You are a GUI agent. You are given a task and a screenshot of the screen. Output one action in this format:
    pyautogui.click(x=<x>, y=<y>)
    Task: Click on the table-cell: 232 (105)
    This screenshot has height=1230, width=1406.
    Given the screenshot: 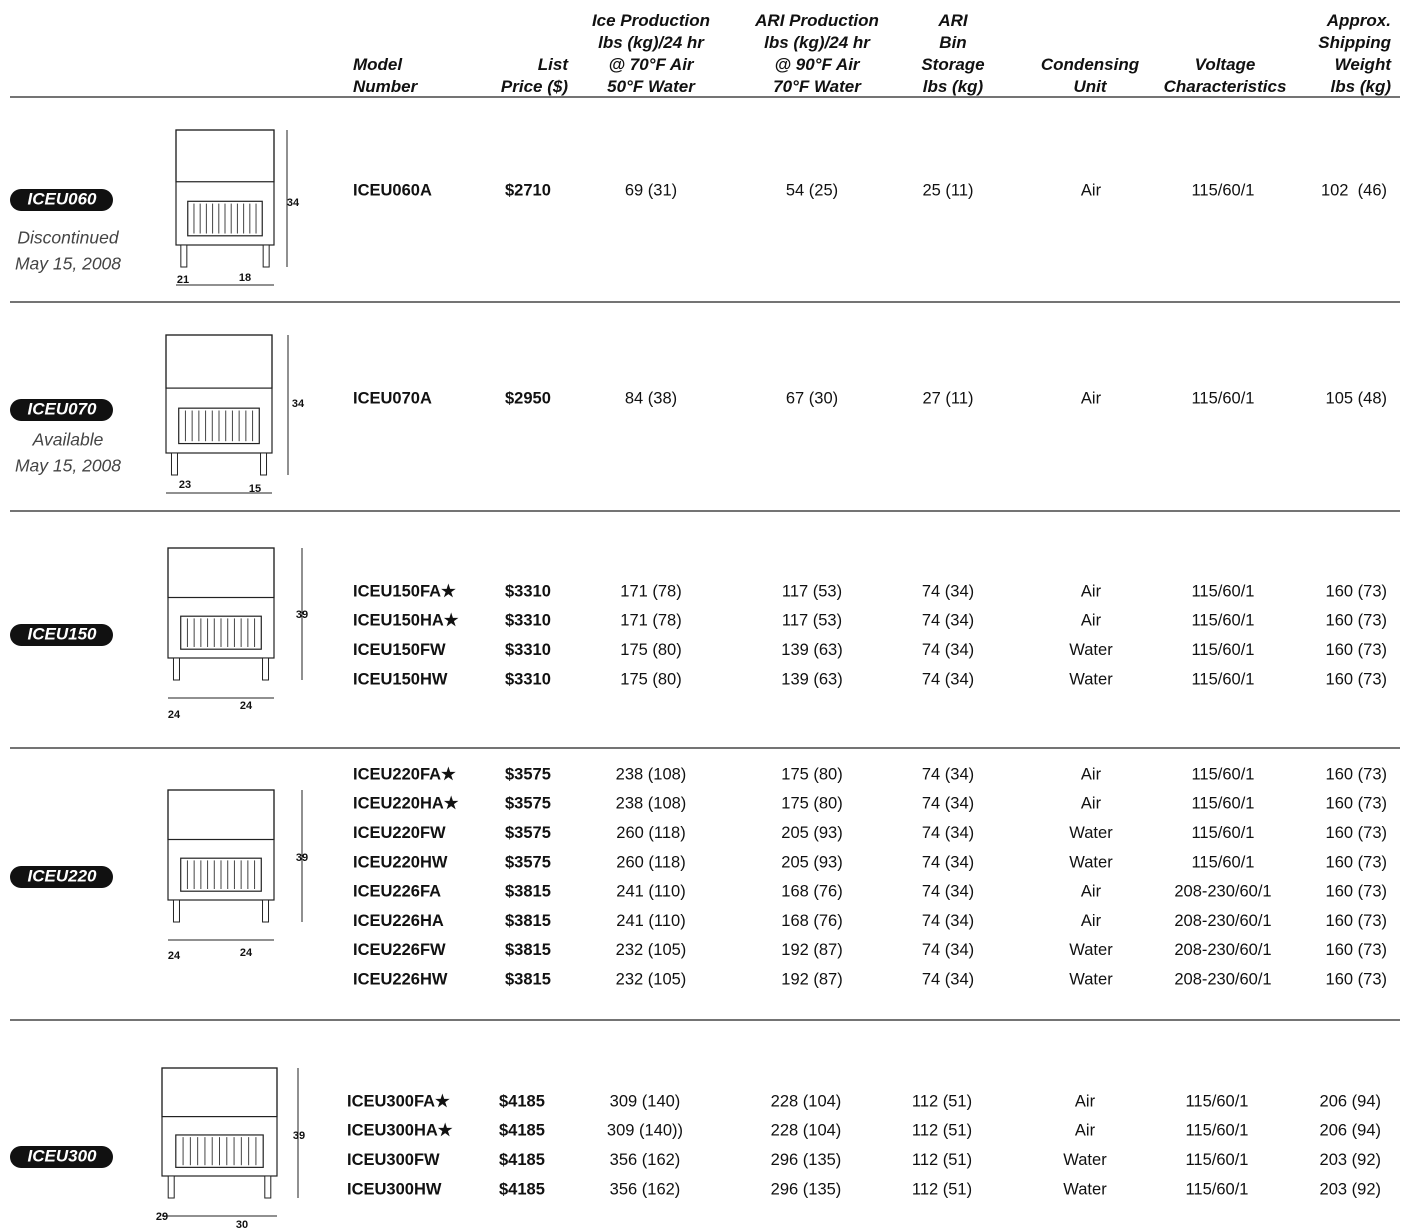 What is the action you would take?
    pyautogui.click(x=651, y=950)
    